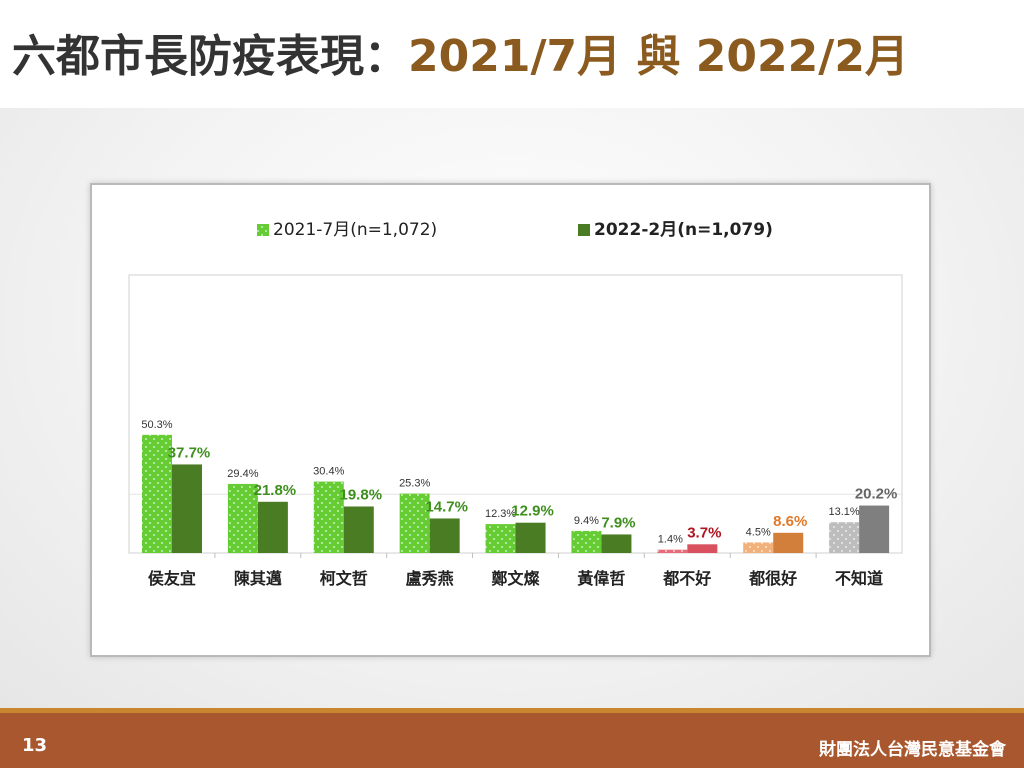 The image size is (1024, 768). What do you see at coordinates (758, 532) in the screenshot?
I see `data-label-2021-7: 4.5%` at bounding box center [758, 532].